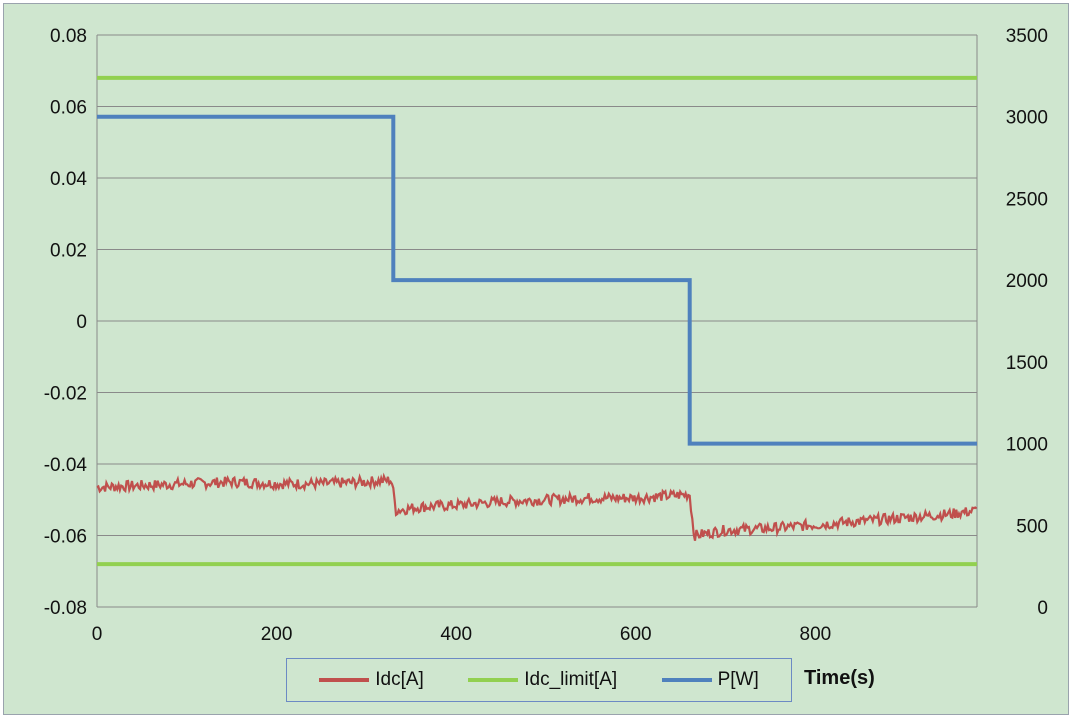 The image size is (1073, 719). What do you see at coordinates (1027, 199) in the screenshot?
I see `y2-tick-label: 2500` at bounding box center [1027, 199].